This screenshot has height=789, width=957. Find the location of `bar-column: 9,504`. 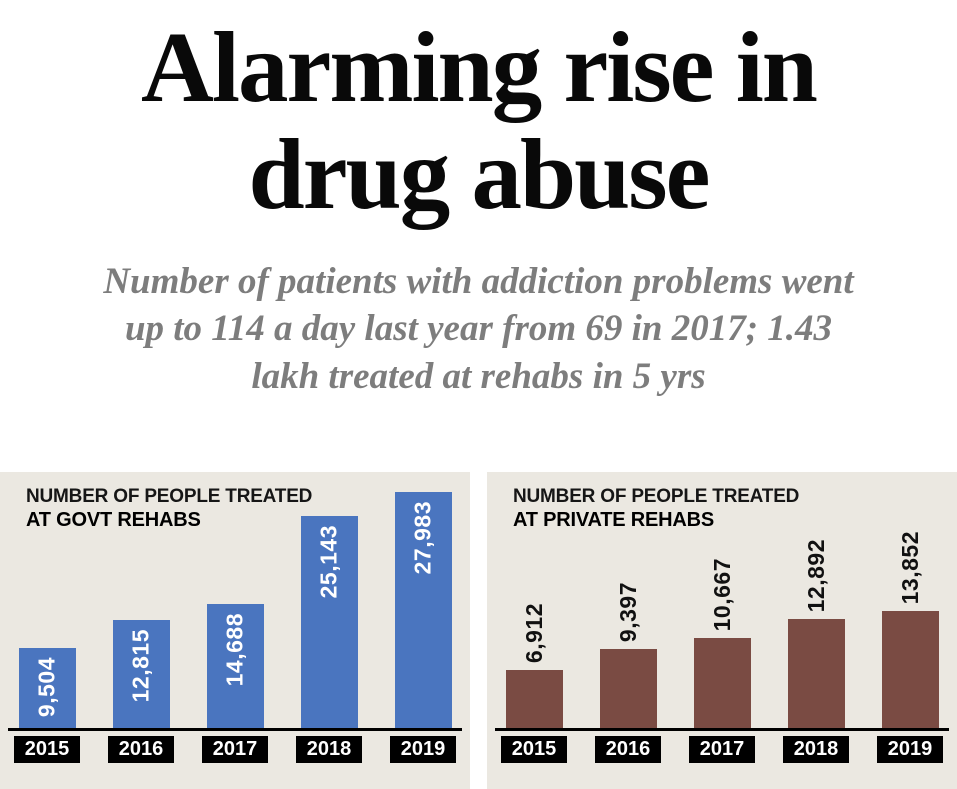

bar-column: 9,504 is located at coordinates (47, 688).